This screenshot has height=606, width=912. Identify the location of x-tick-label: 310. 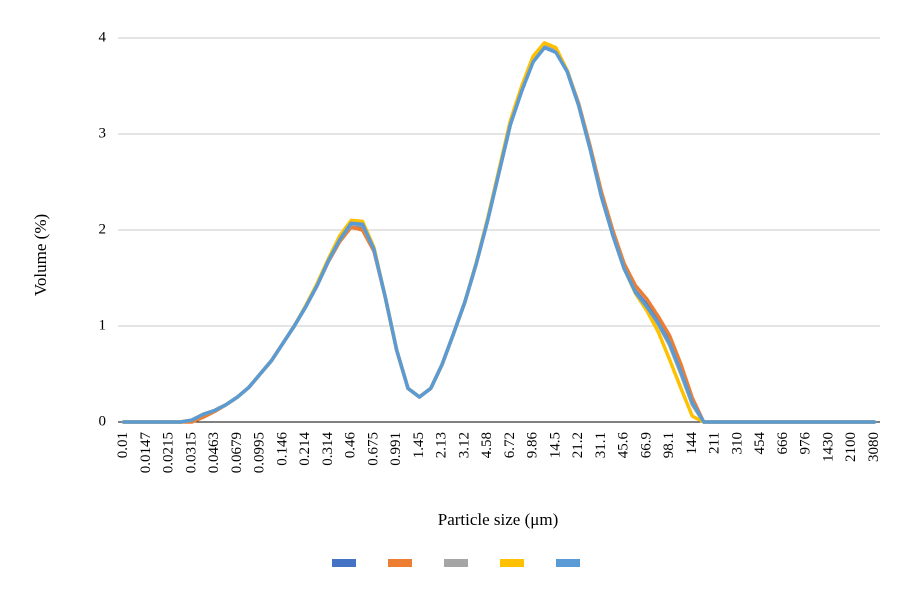
(737, 443).